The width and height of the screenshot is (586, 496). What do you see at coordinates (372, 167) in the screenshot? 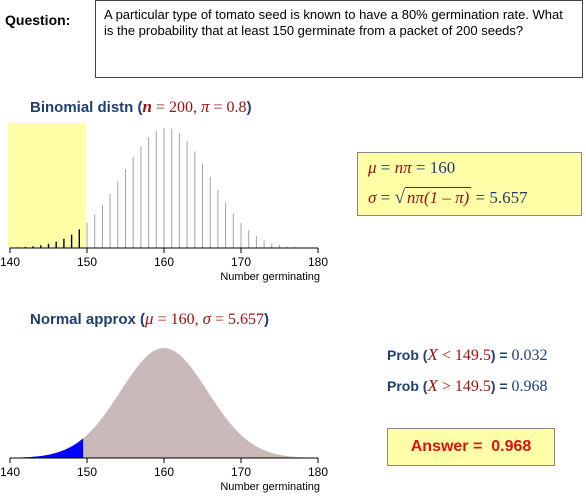
I see `mu-symbol: μ` at bounding box center [372, 167].